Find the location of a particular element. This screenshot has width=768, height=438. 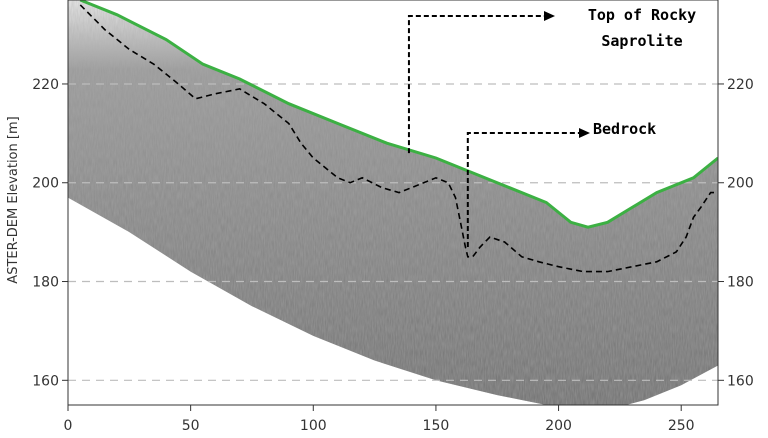

x-tick-label: 0 is located at coordinates (68, 426).